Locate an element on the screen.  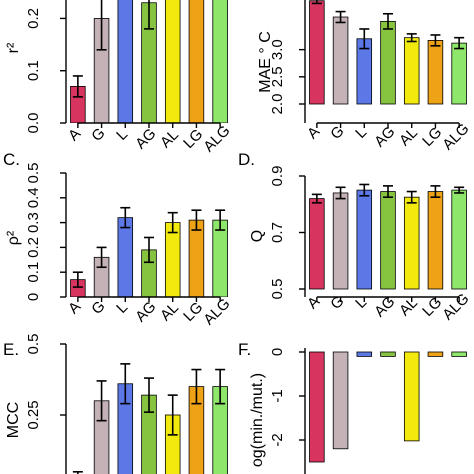
panel-letter: D. is located at coordinates (246, 159).